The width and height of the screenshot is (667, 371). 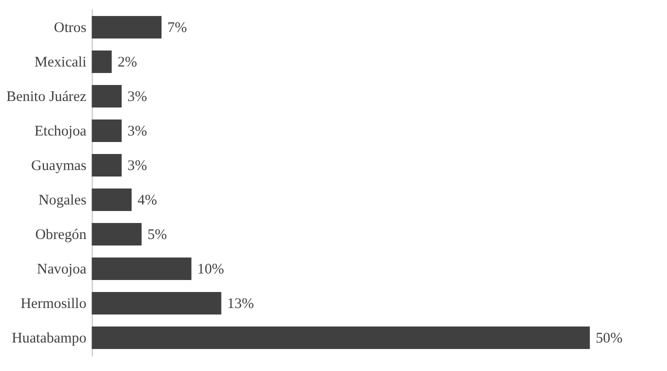 I want to click on y-tick-label: Navojoa, so click(x=61, y=270).